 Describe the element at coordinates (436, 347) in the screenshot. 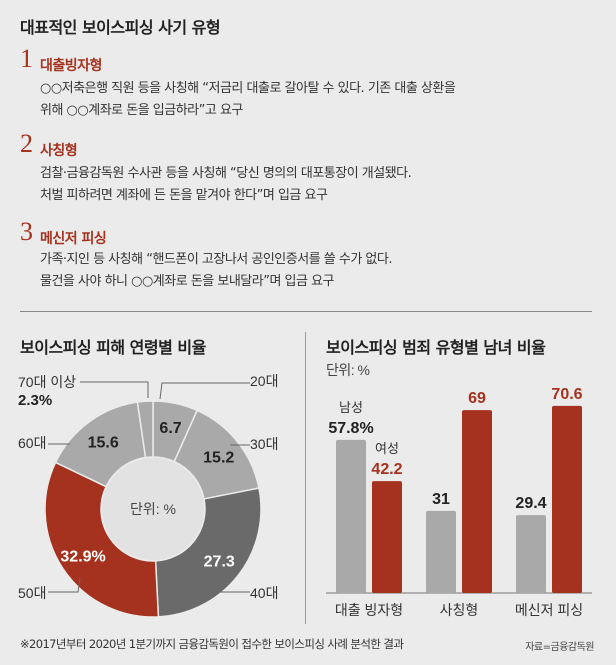

I see `bar-title: 보이스피싱 범죄 유형별 남녀 비율` at that location.